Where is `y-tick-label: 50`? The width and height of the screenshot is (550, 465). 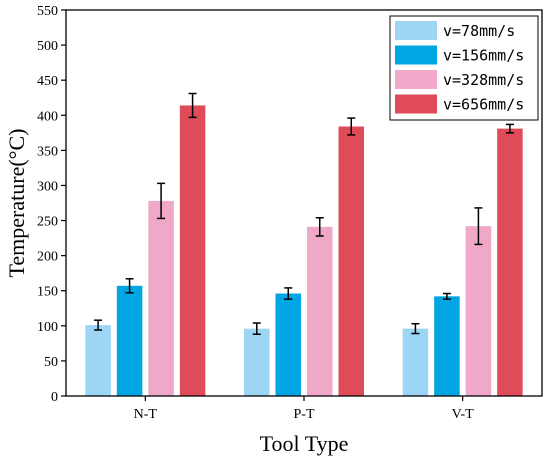 y-tick-label: 50 is located at coordinates (51, 362).